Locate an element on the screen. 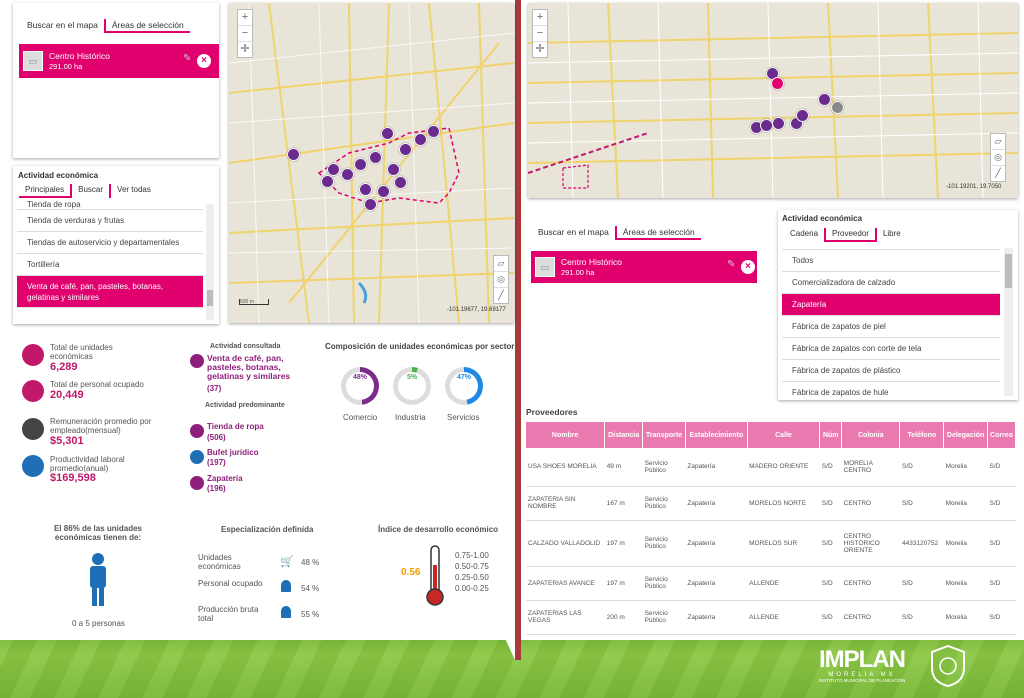  column-header: Delegación is located at coordinates (966, 435).